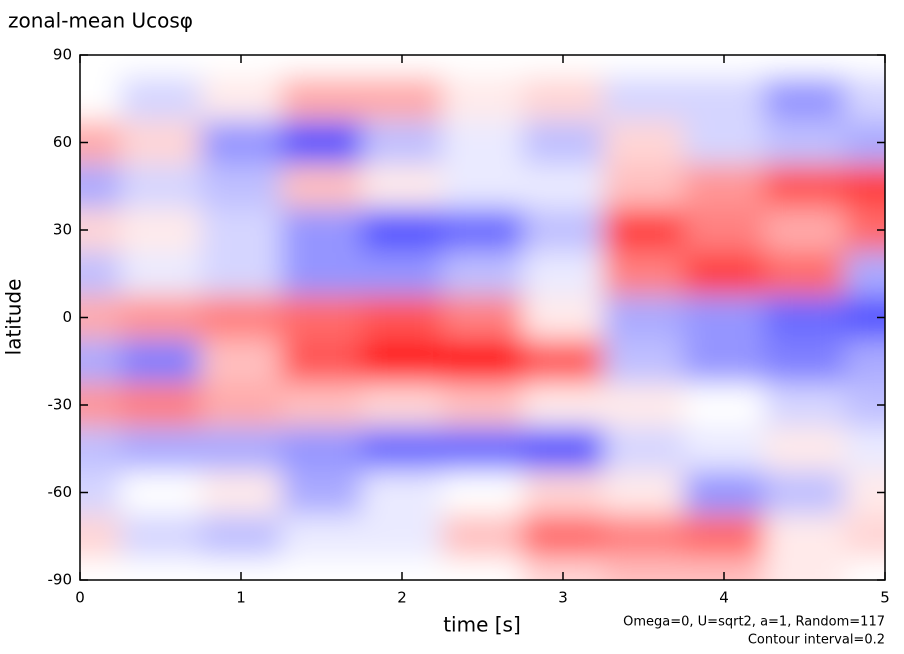 This screenshot has height=654, width=904. What do you see at coordinates (80, 598) in the screenshot?
I see `x-tick-label: 0` at bounding box center [80, 598].